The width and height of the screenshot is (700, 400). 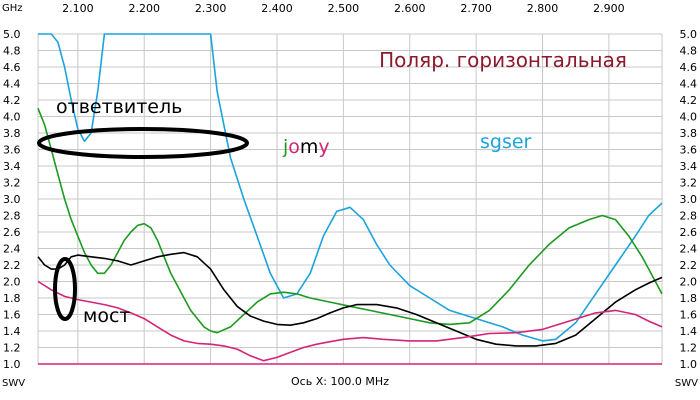 I want to click on y-tick-label-right: 4.8, so click(x=689, y=51).